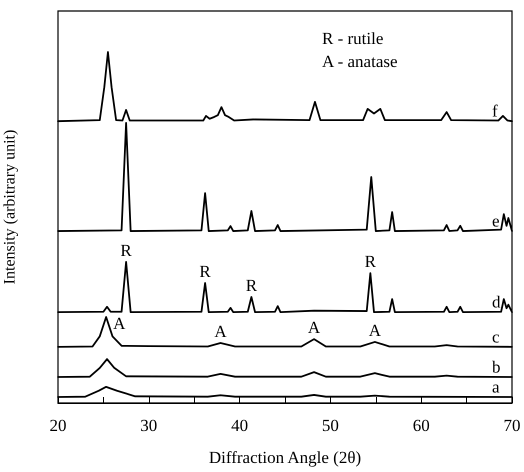  What do you see at coordinates (421, 425) in the screenshot?
I see `x-tick-label: 60` at bounding box center [421, 425].